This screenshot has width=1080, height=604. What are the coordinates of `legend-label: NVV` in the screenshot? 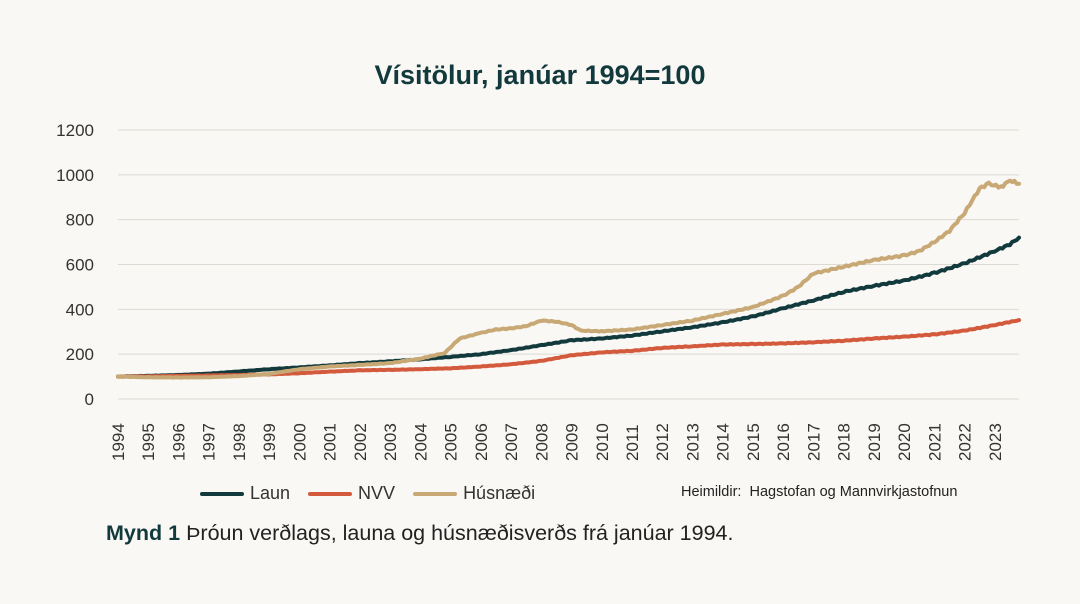 It's located at (377, 493).